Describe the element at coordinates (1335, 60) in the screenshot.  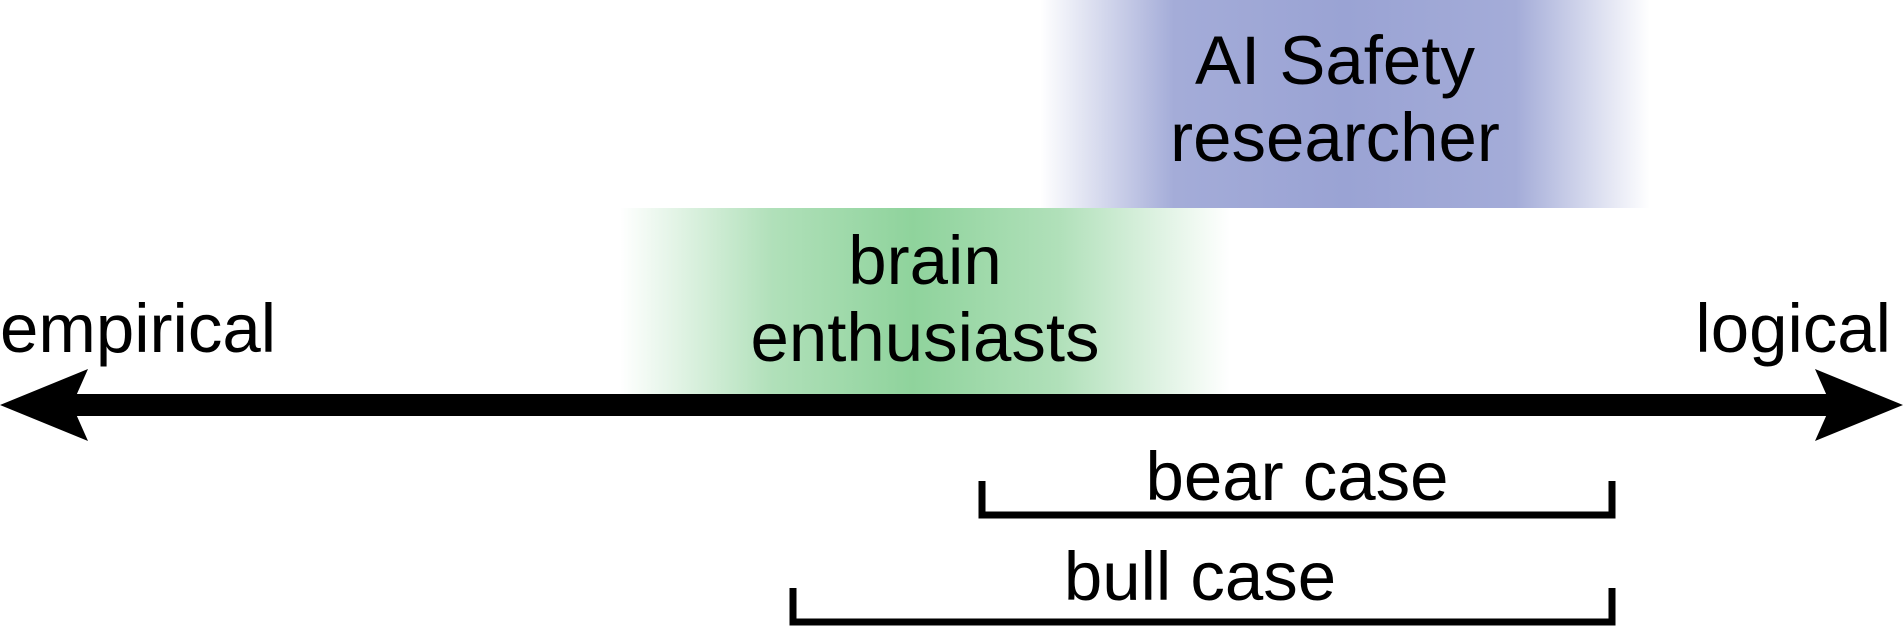
I see `ai-safety-label-line1: AI Safety` at that location.